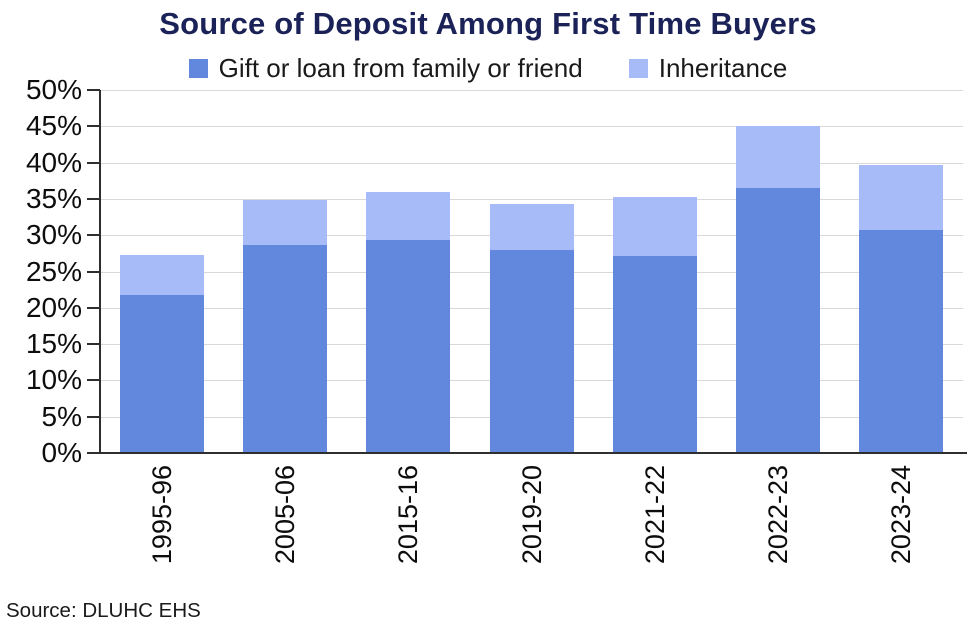 This screenshot has width=976, height=637. Describe the element at coordinates (531, 127) in the screenshot. I see `gridline-45%` at that location.